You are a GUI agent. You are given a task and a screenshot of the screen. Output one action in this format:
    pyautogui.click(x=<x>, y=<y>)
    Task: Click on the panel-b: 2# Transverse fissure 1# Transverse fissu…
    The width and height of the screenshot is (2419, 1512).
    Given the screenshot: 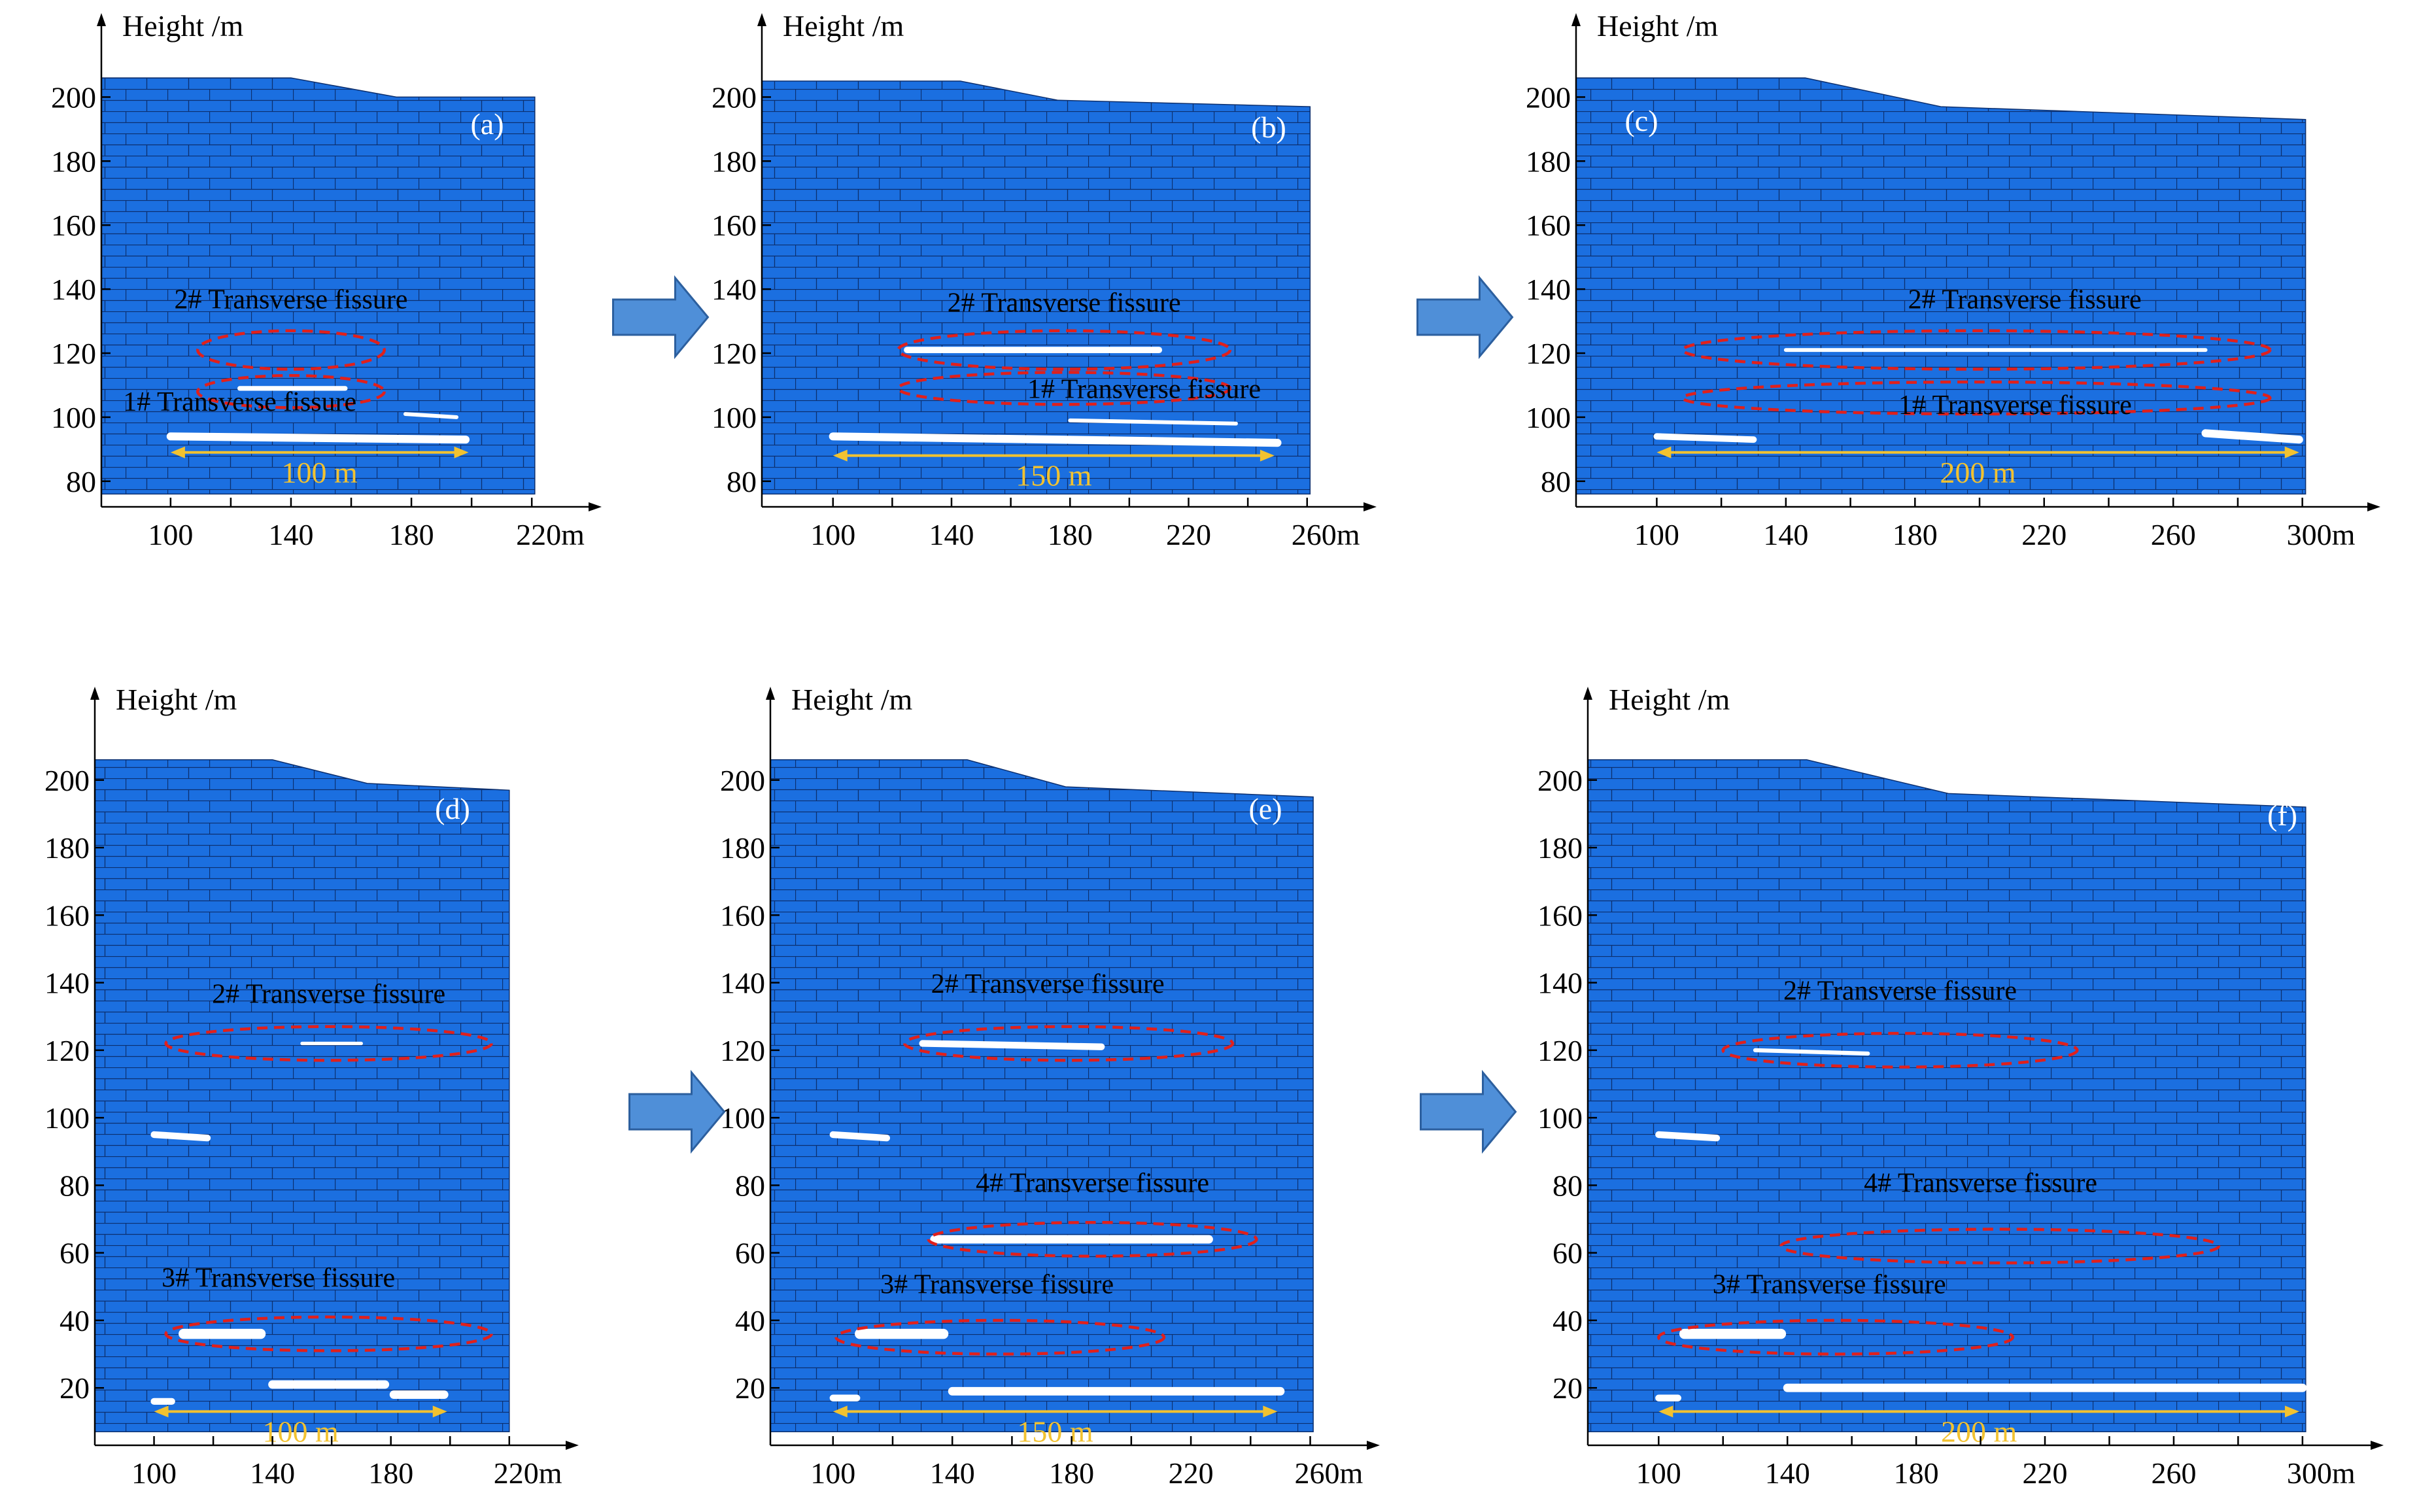 What is the action you would take?
    pyautogui.click(x=1044, y=280)
    